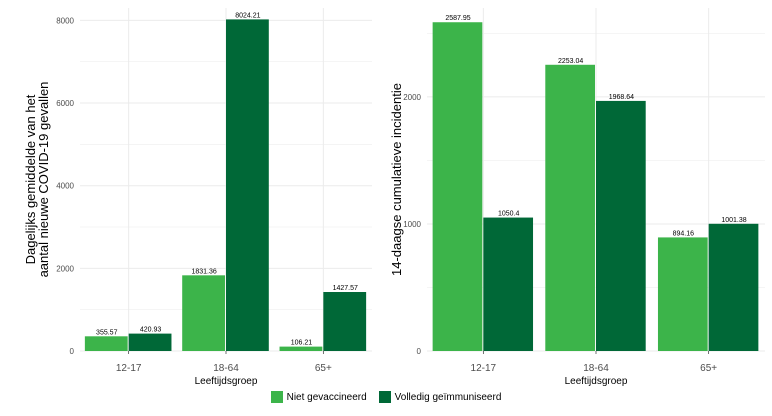  I want to click on left-x-tick-label: 18-64, so click(226, 368).